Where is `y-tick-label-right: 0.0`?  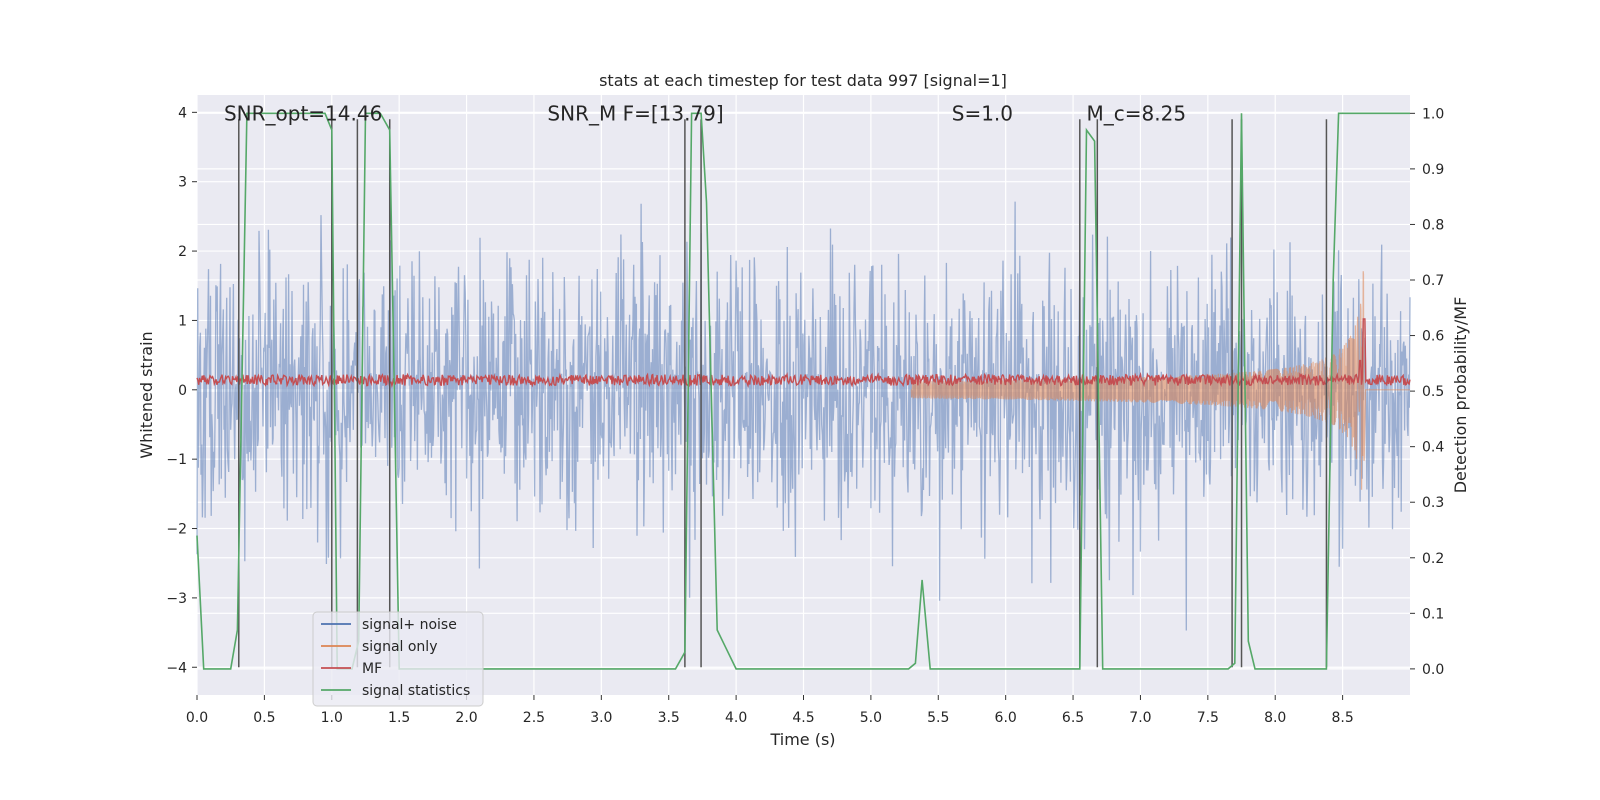
y-tick-label-right: 0.0 is located at coordinates (1433, 670).